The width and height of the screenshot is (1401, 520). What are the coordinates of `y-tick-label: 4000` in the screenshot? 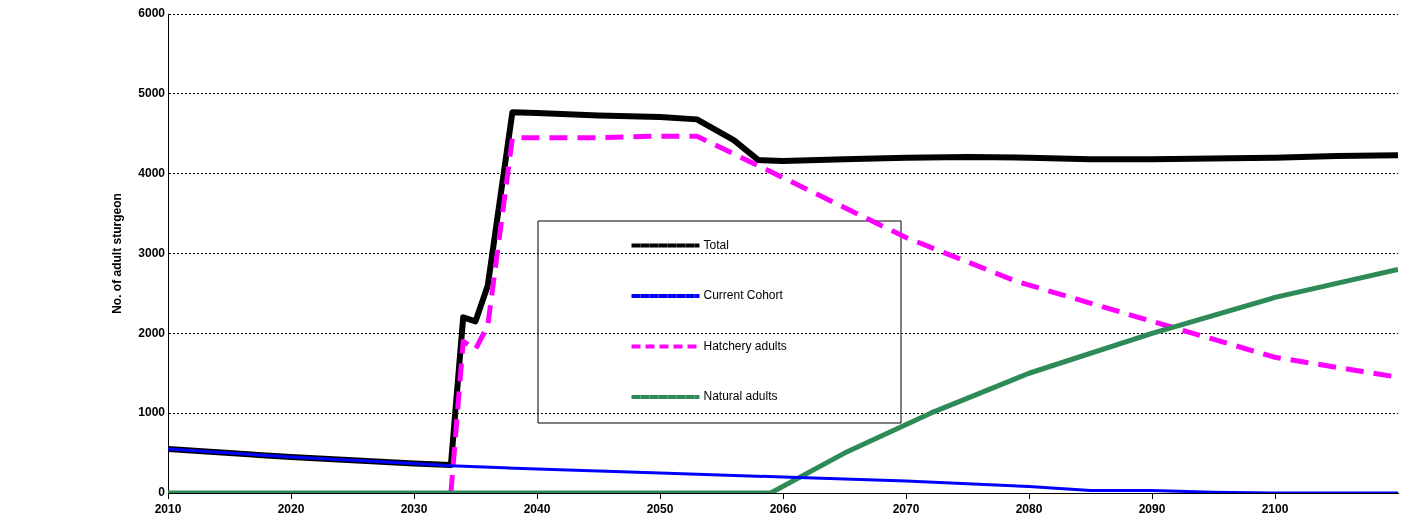 It's located at (152, 172).